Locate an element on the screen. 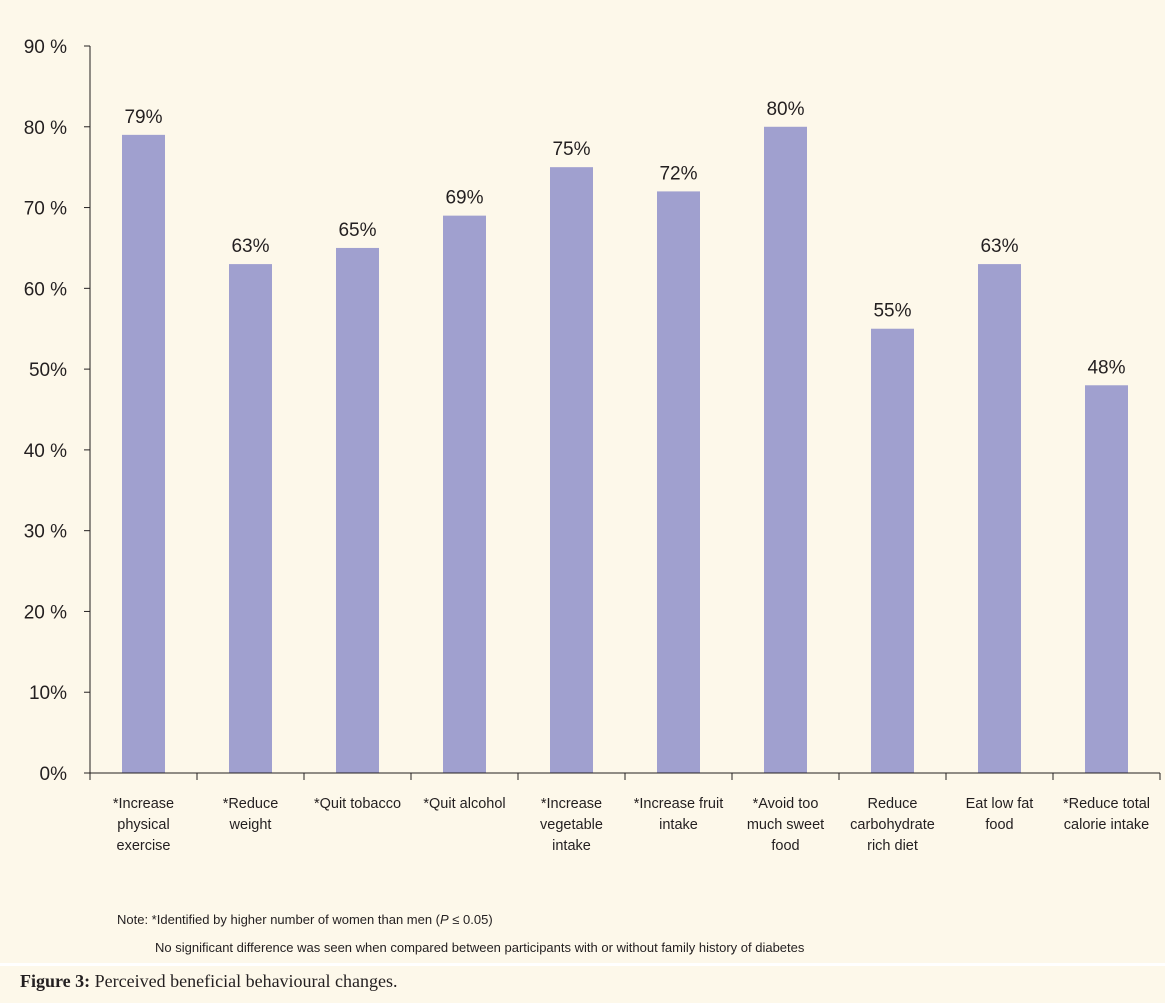 The height and width of the screenshot is (1003, 1165). y-tick-label: 60 % is located at coordinates (45, 289).